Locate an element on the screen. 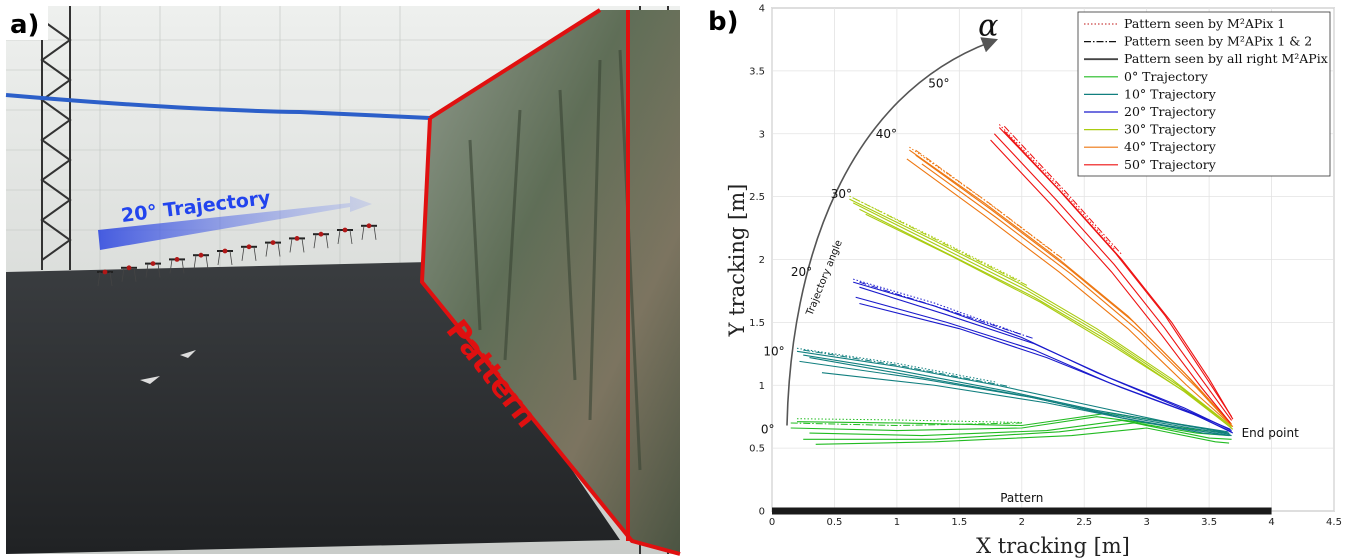 Image resolution: width=1361 pixels, height=559 pixels. x-tick-label: 2 is located at coordinates (1022, 522).